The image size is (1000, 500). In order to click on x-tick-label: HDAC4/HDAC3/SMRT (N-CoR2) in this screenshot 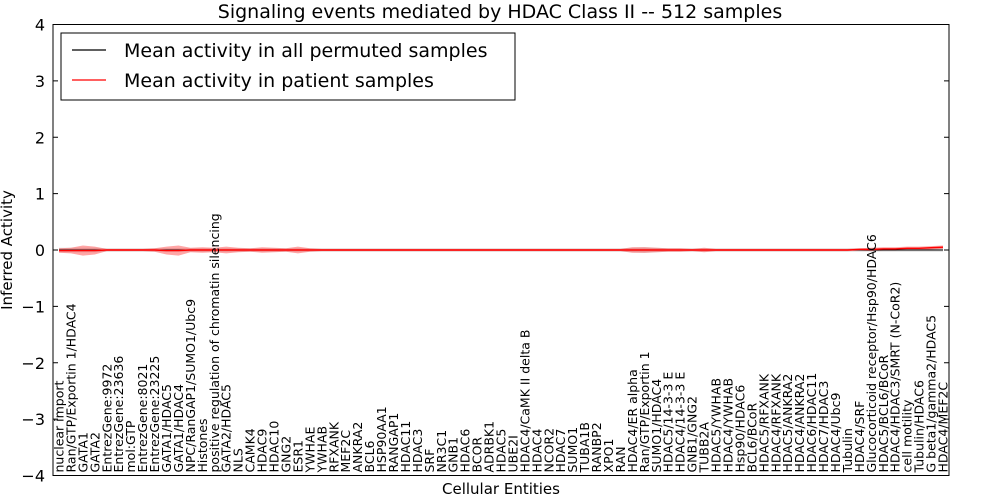, I will do `click(895, 377)`.